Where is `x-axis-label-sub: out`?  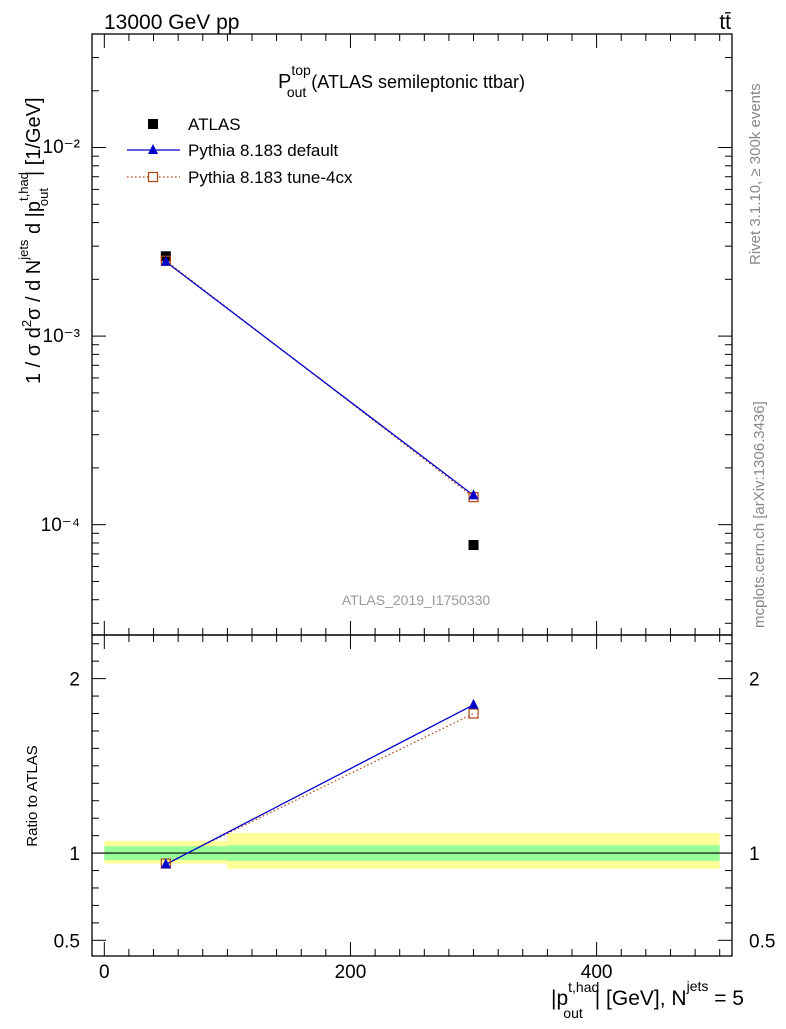
x-axis-label-sub: out is located at coordinates (573, 1013).